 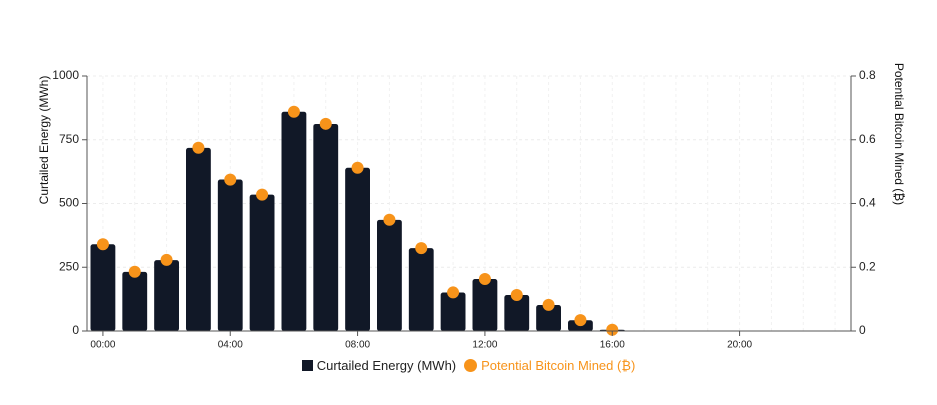 I want to click on x-tick-label: 00:00, so click(x=102, y=345).